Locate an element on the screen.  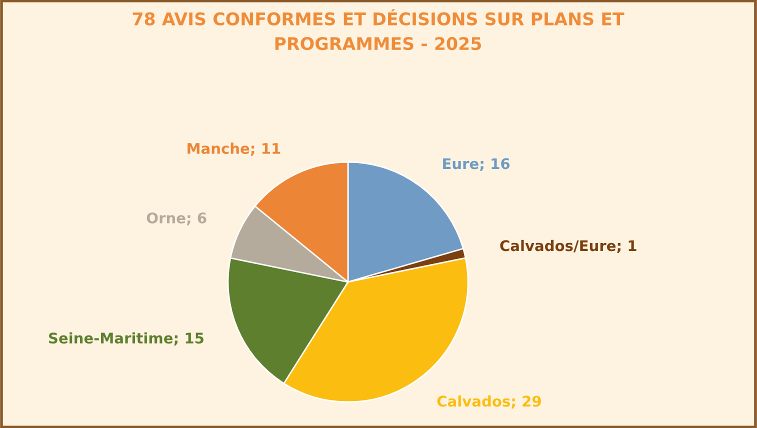
slice-label: Calvados/Eure; 1 is located at coordinates (568, 247).